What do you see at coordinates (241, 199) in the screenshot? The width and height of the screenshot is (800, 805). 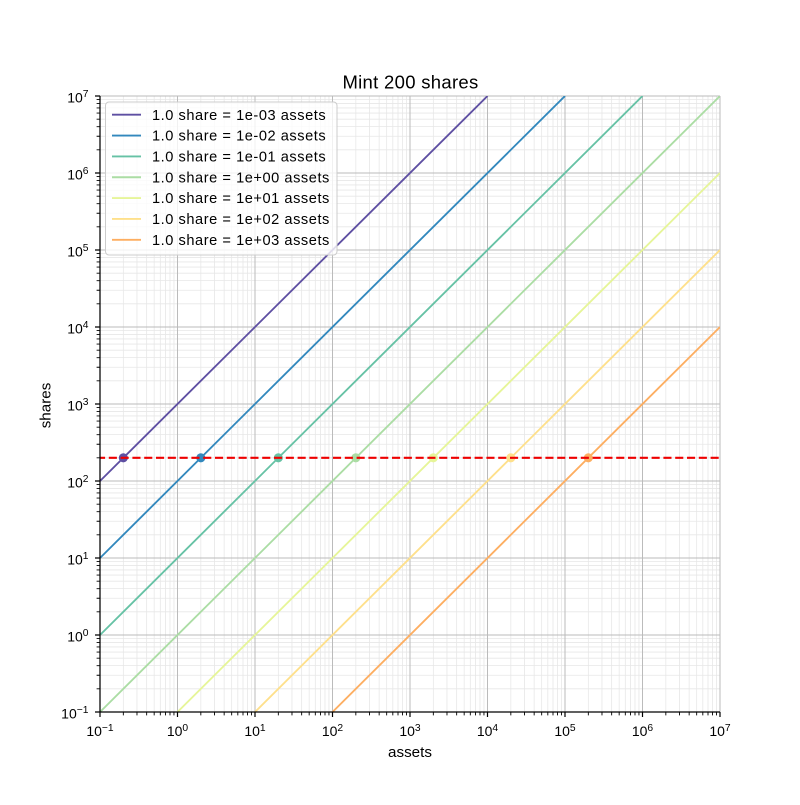 I see `svg-text: 1.0 share = 1e+01 assets` at bounding box center [241, 199].